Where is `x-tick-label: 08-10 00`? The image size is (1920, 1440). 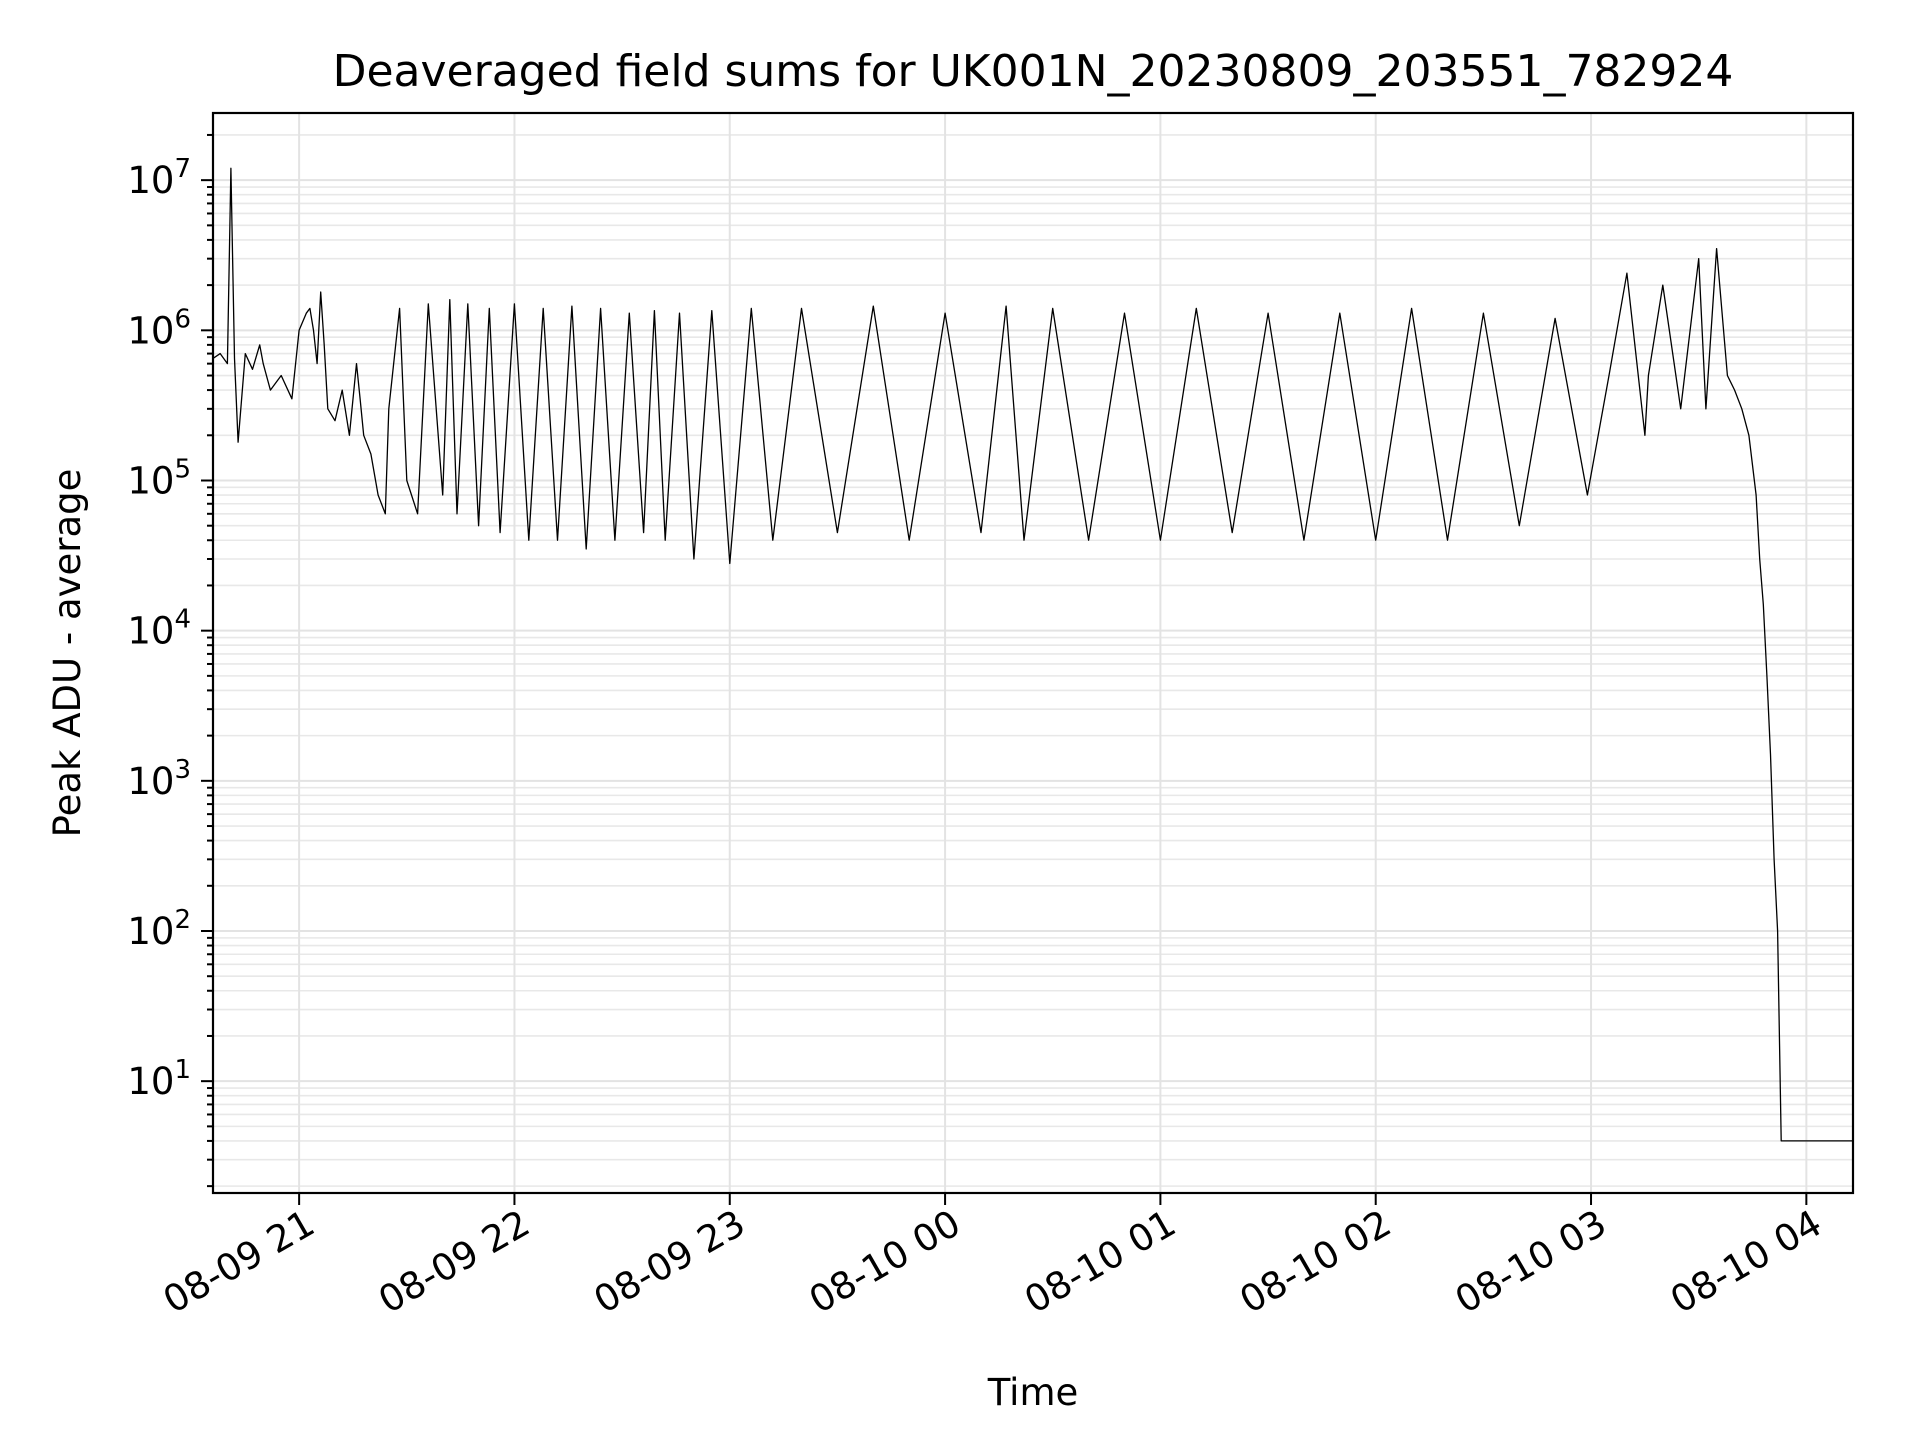 x-tick-label: 08-10 00 is located at coordinates (885, 1262).